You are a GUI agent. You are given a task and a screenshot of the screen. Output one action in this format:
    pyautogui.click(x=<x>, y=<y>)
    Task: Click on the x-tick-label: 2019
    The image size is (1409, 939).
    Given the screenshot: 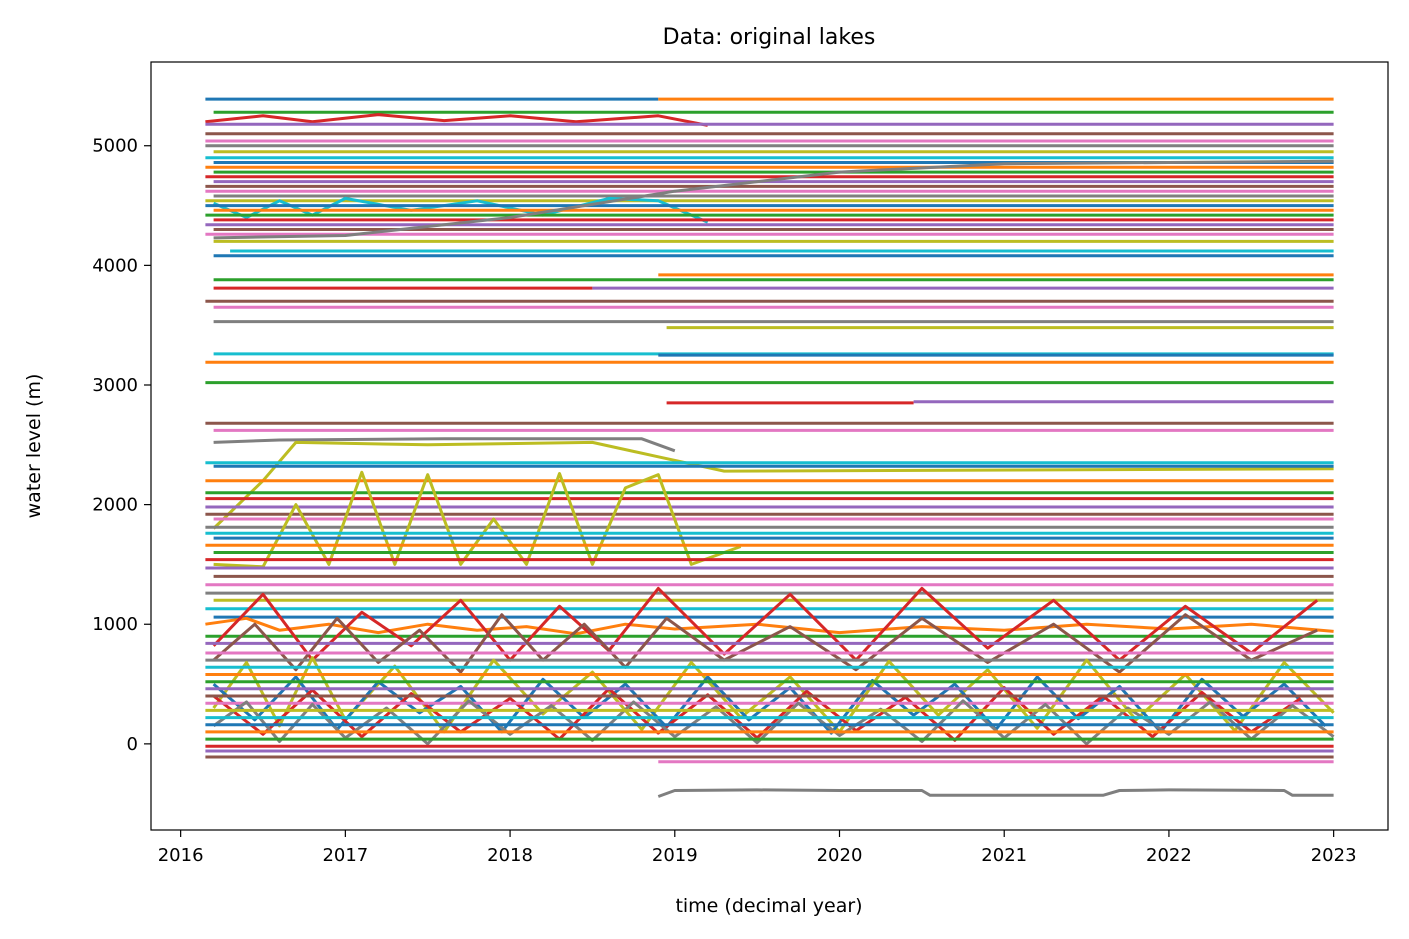 What is the action you would take?
    pyautogui.click(x=675, y=855)
    